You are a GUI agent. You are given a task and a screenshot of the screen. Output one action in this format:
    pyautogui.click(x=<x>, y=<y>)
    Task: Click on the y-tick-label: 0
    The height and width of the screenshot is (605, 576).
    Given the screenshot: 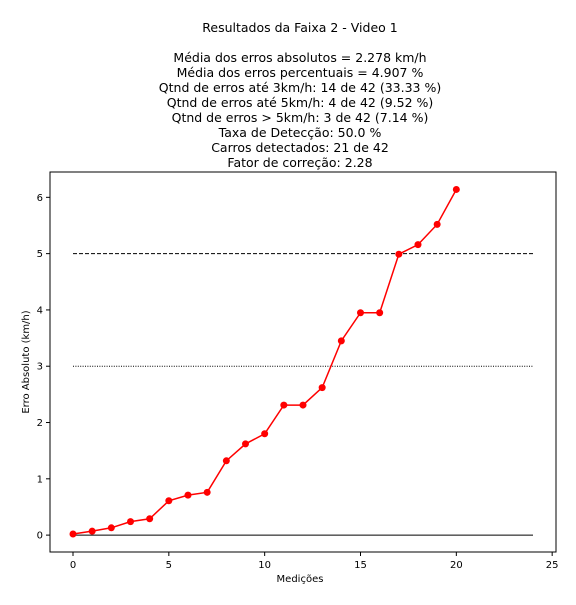 What is the action you would take?
    pyautogui.click(x=40, y=536)
    